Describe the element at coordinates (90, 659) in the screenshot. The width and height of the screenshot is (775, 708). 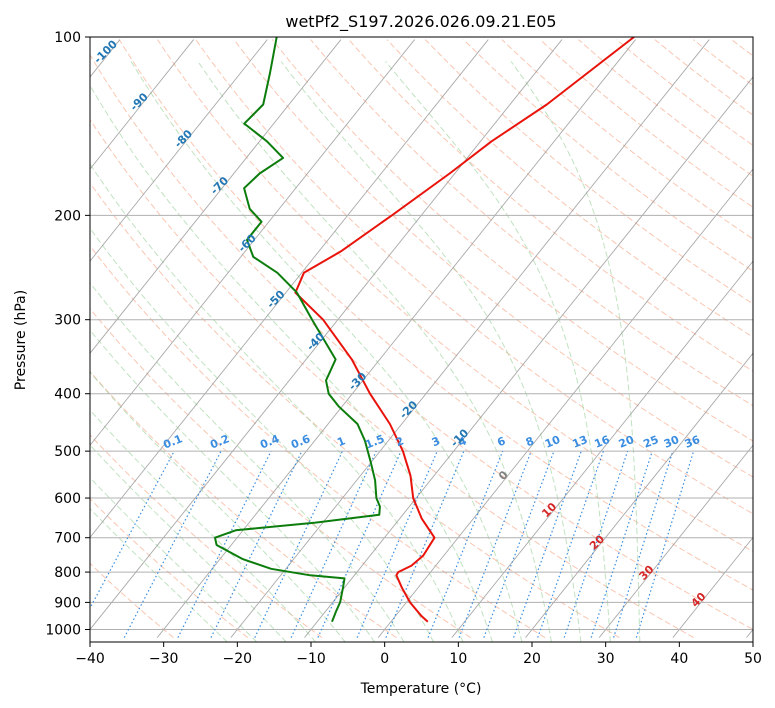
I see `x-tick-label: −40` at that location.